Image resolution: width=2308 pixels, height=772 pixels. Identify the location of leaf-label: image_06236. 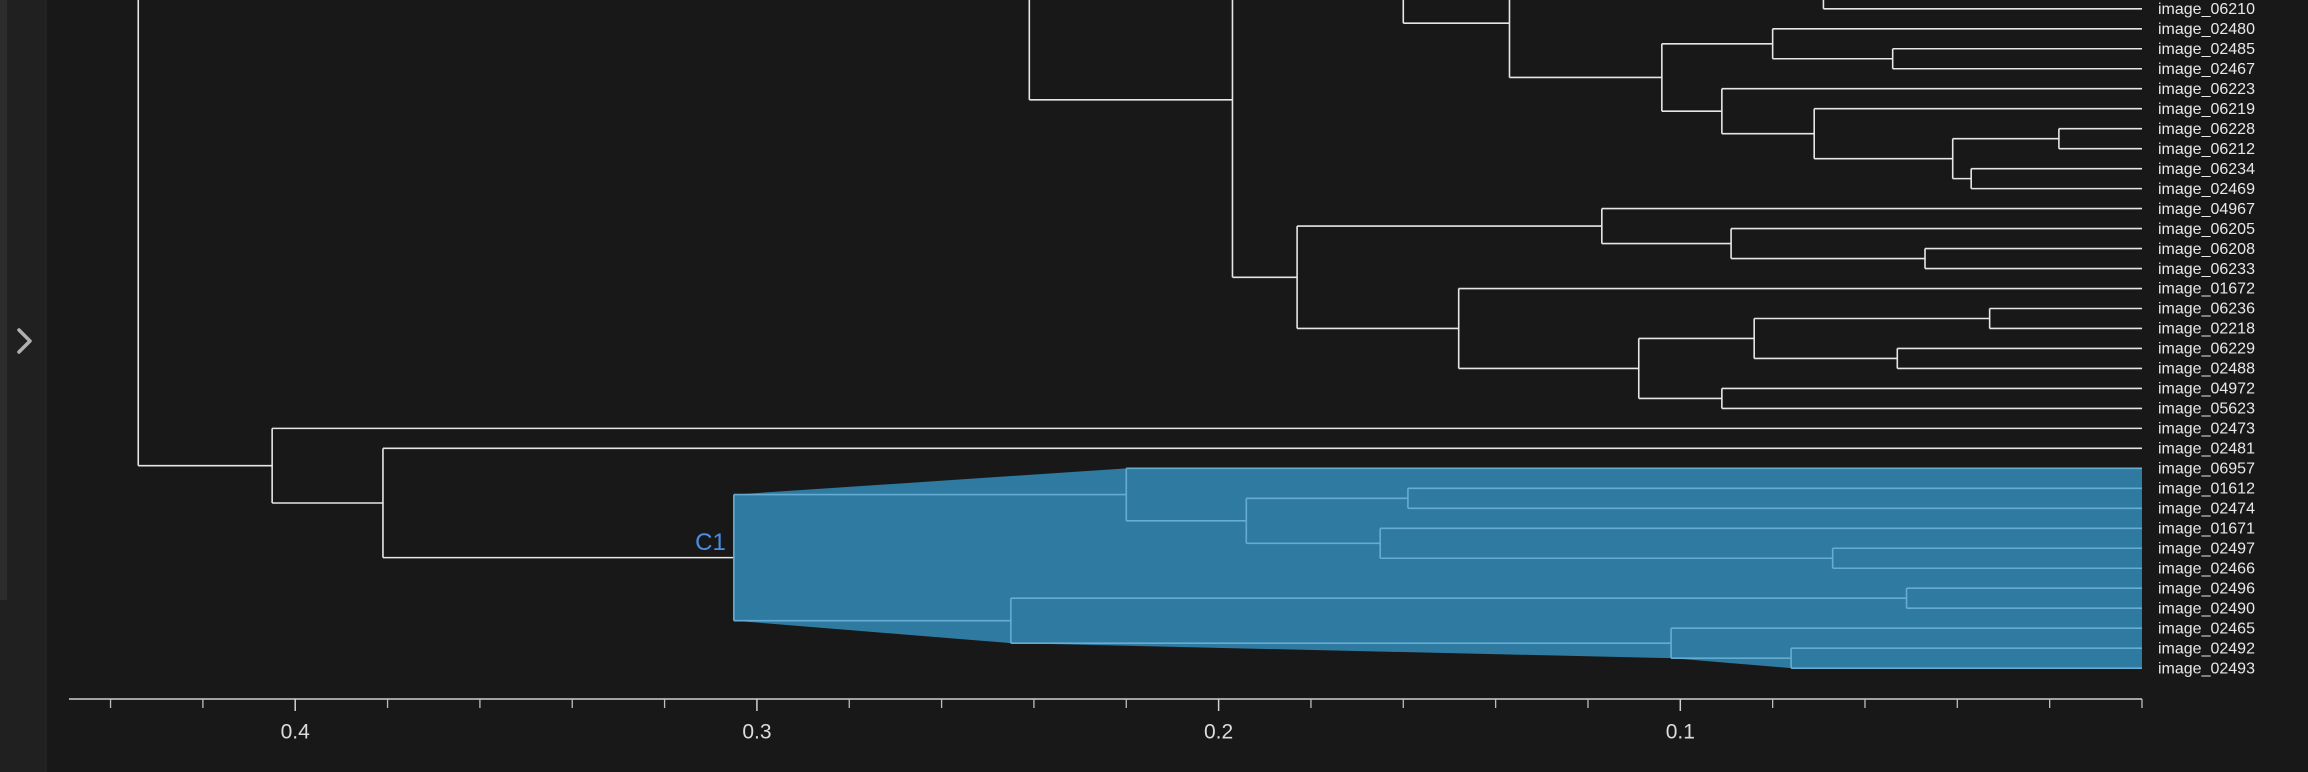
(2206, 309).